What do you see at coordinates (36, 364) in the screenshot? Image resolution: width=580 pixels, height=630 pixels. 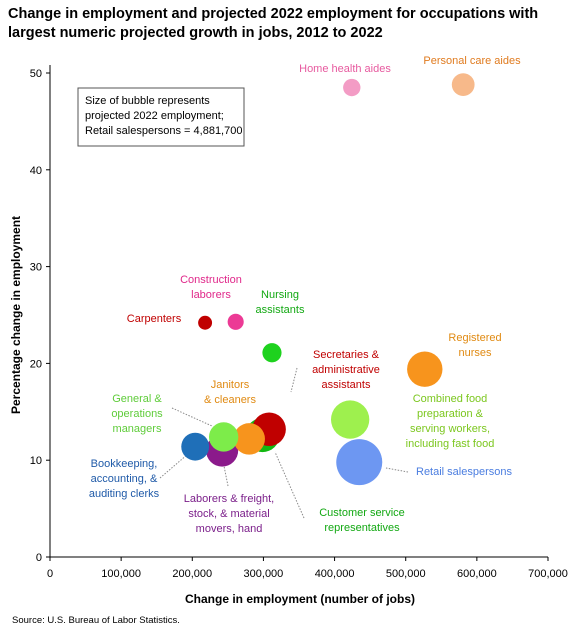 I see `y-tick-label: 20` at bounding box center [36, 364].